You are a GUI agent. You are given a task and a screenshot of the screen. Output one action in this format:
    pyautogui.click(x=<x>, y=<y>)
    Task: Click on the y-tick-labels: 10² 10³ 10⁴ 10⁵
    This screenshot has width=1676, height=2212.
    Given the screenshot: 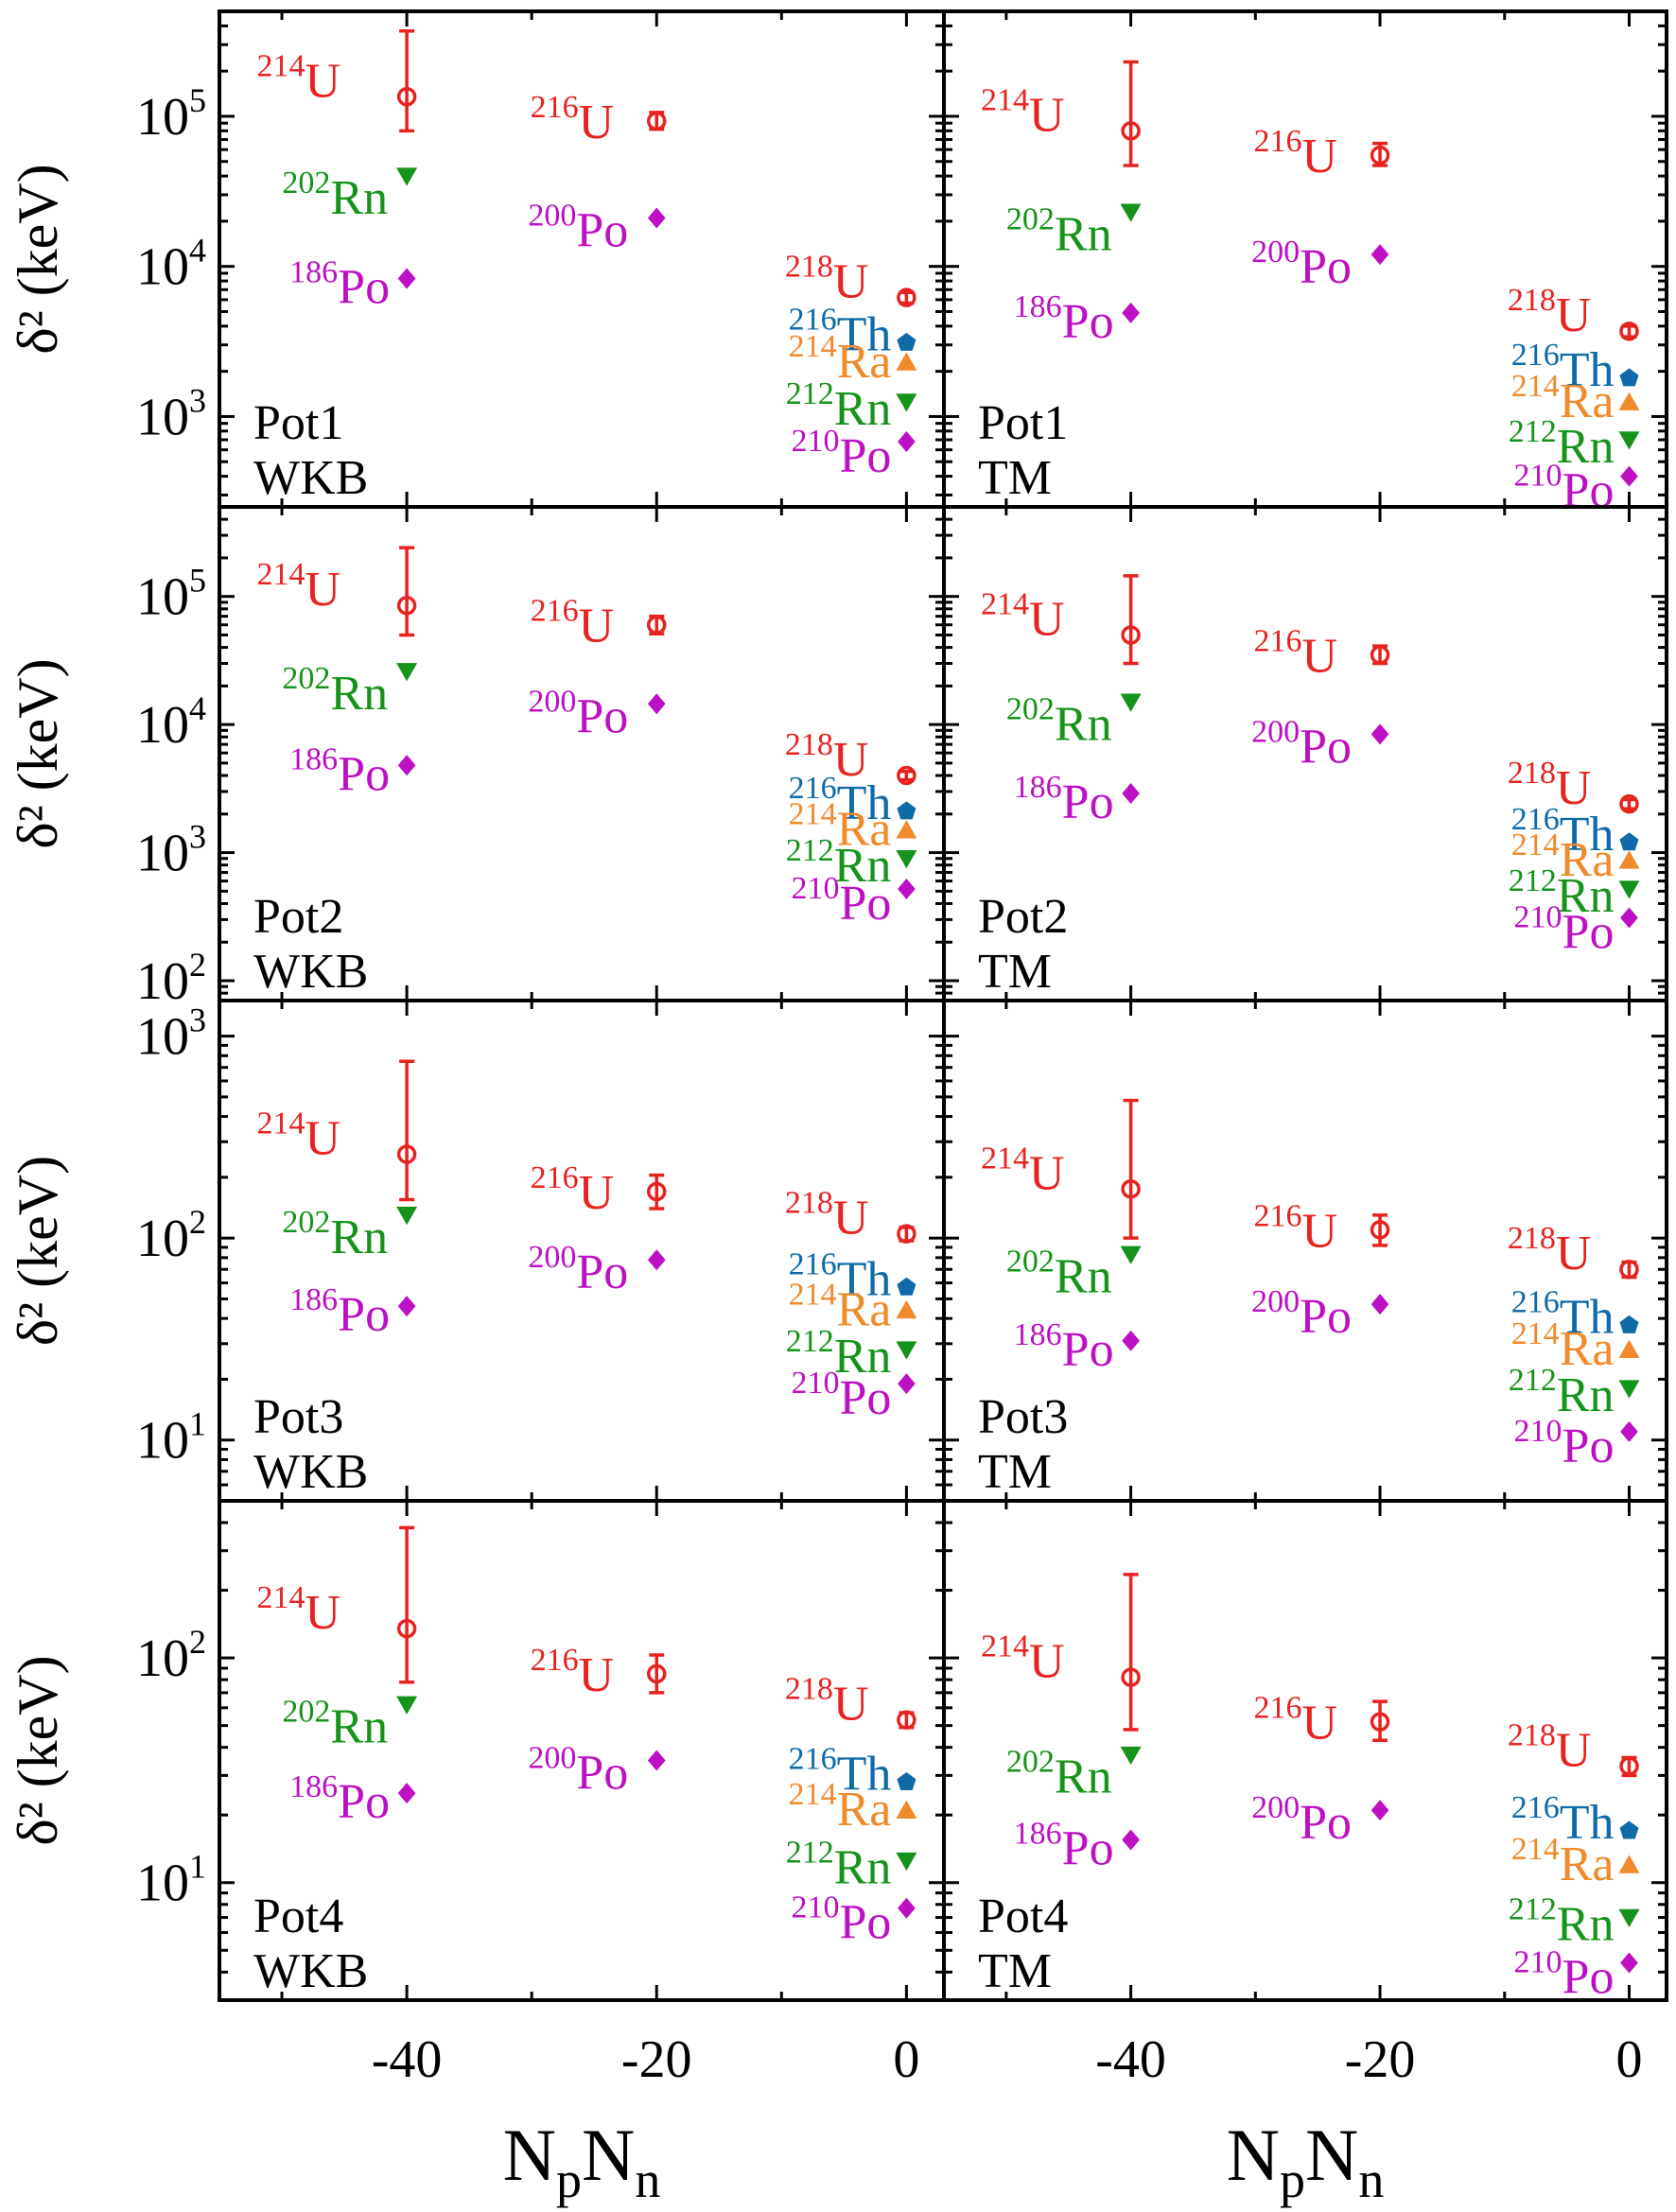 What is the action you would take?
    pyautogui.click(x=171, y=786)
    